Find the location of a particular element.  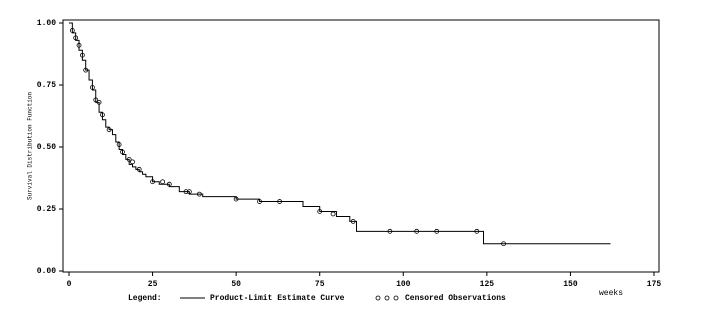

x-tick-label: 100 is located at coordinates (403, 284).